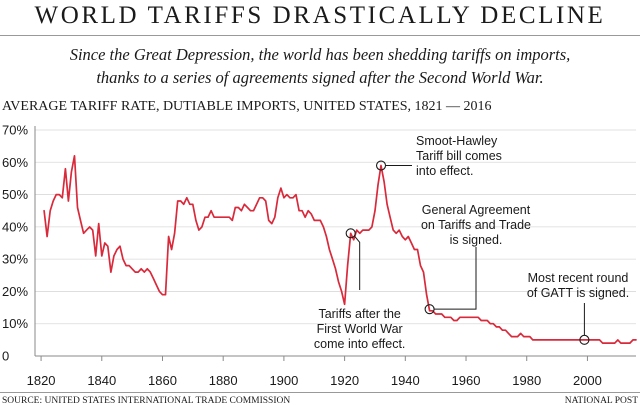 The image size is (640, 413). Describe the element at coordinates (15, 130) in the screenshot. I see `y-tick-label: 70%` at that location.